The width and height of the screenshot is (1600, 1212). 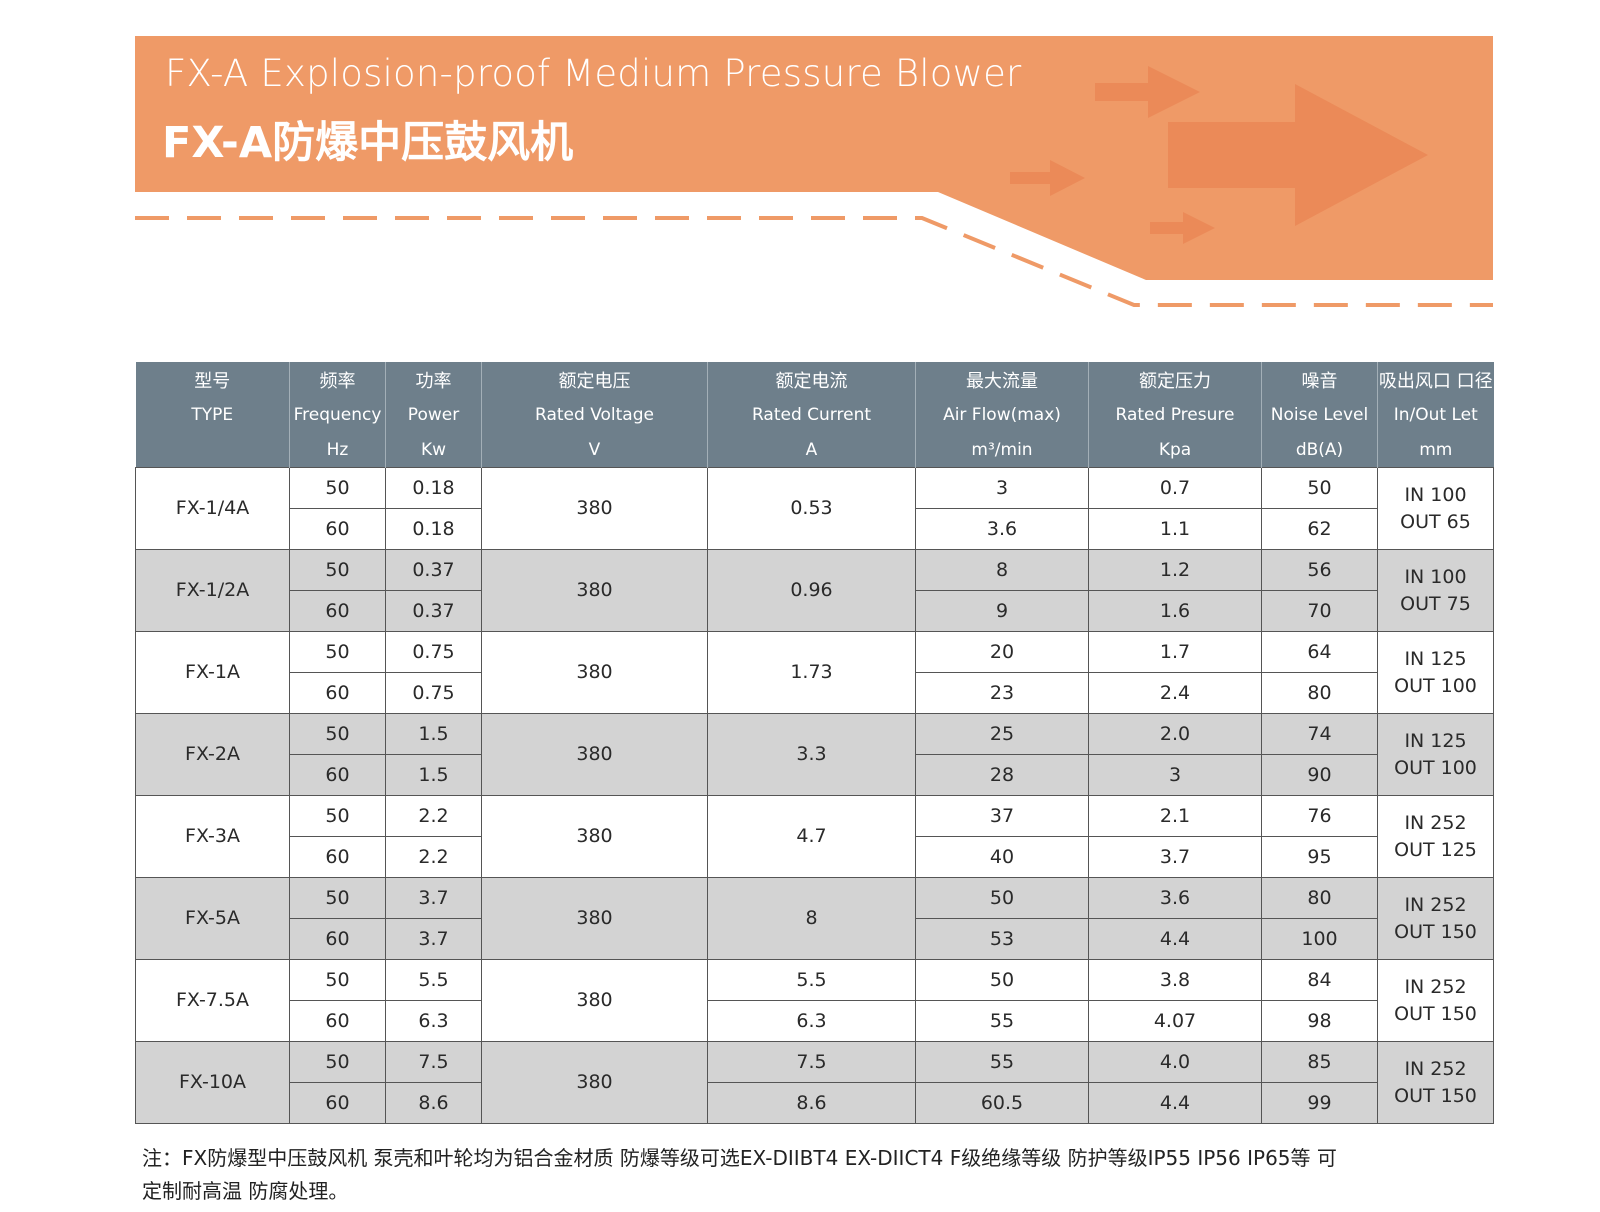 What do you see at coordinates (814, 261) in the screenshot?
I see `dashed-divider` at bounding box center [814, 261].